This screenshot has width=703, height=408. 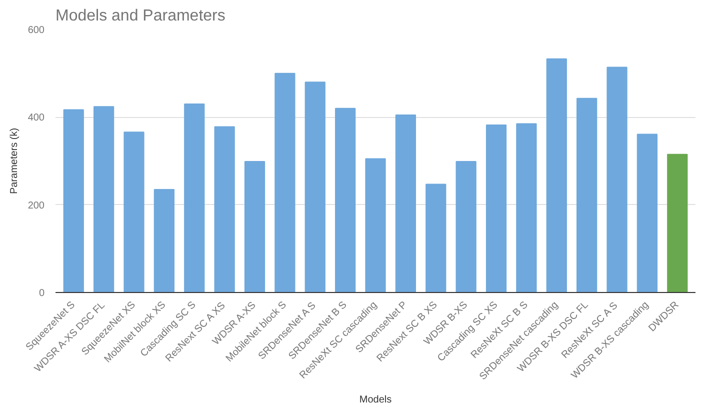 What do you see at coordinates (14, 161) in the screenshot?
I see `y-axis-title: Parameters (k)` at bounding box center [14, 161].